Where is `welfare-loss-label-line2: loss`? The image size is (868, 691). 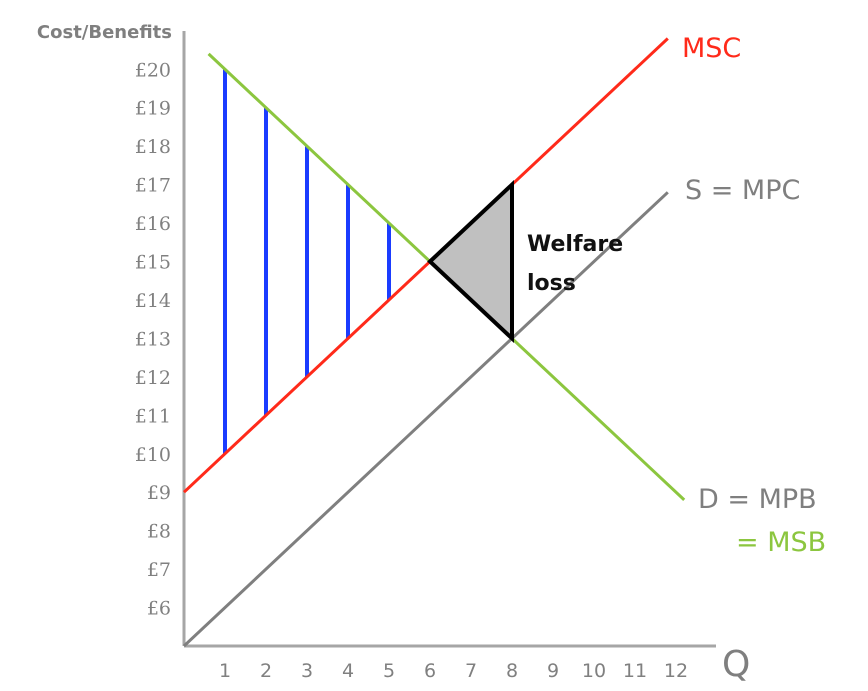 welfare-loss-label-line2: loss is located at coordinates (551, 283).